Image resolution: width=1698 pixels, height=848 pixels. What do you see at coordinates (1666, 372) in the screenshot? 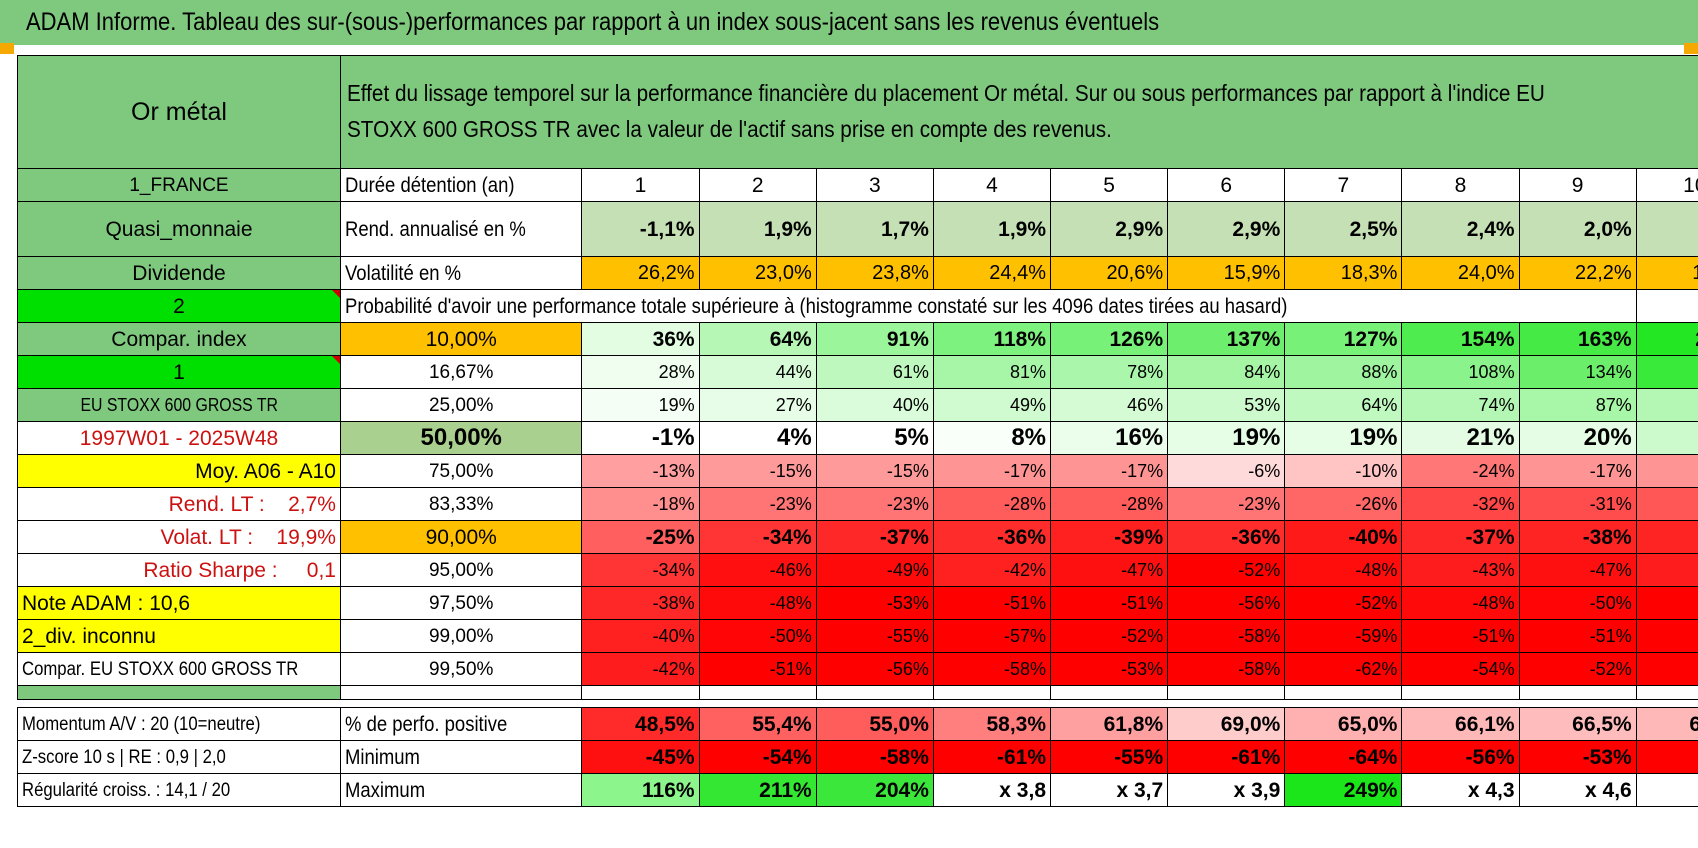
I see `prob-cell: 169%` at bounding box center [1666, 372].